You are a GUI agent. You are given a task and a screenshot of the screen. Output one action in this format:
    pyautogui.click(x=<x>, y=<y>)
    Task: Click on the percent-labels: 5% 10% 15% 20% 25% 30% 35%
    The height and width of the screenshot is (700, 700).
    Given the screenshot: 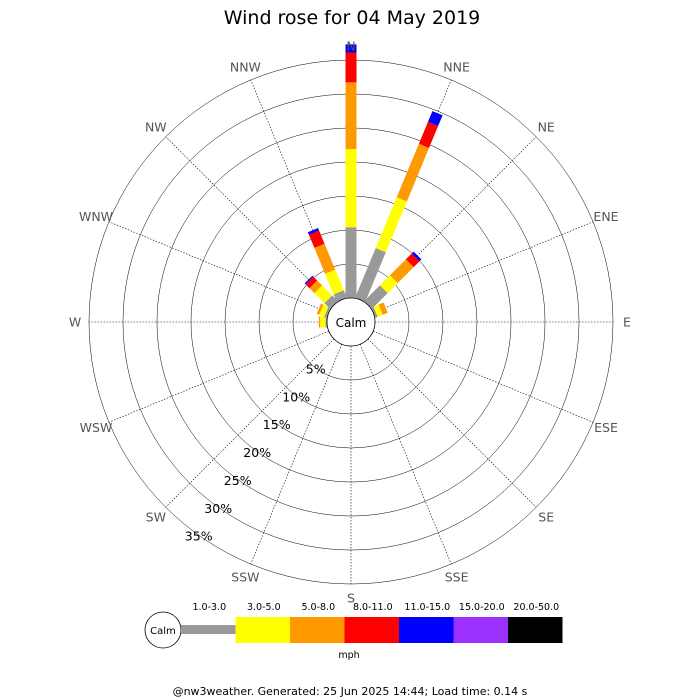 What is the action you would take?
    pyautogui.click(x=255, y=453)
    